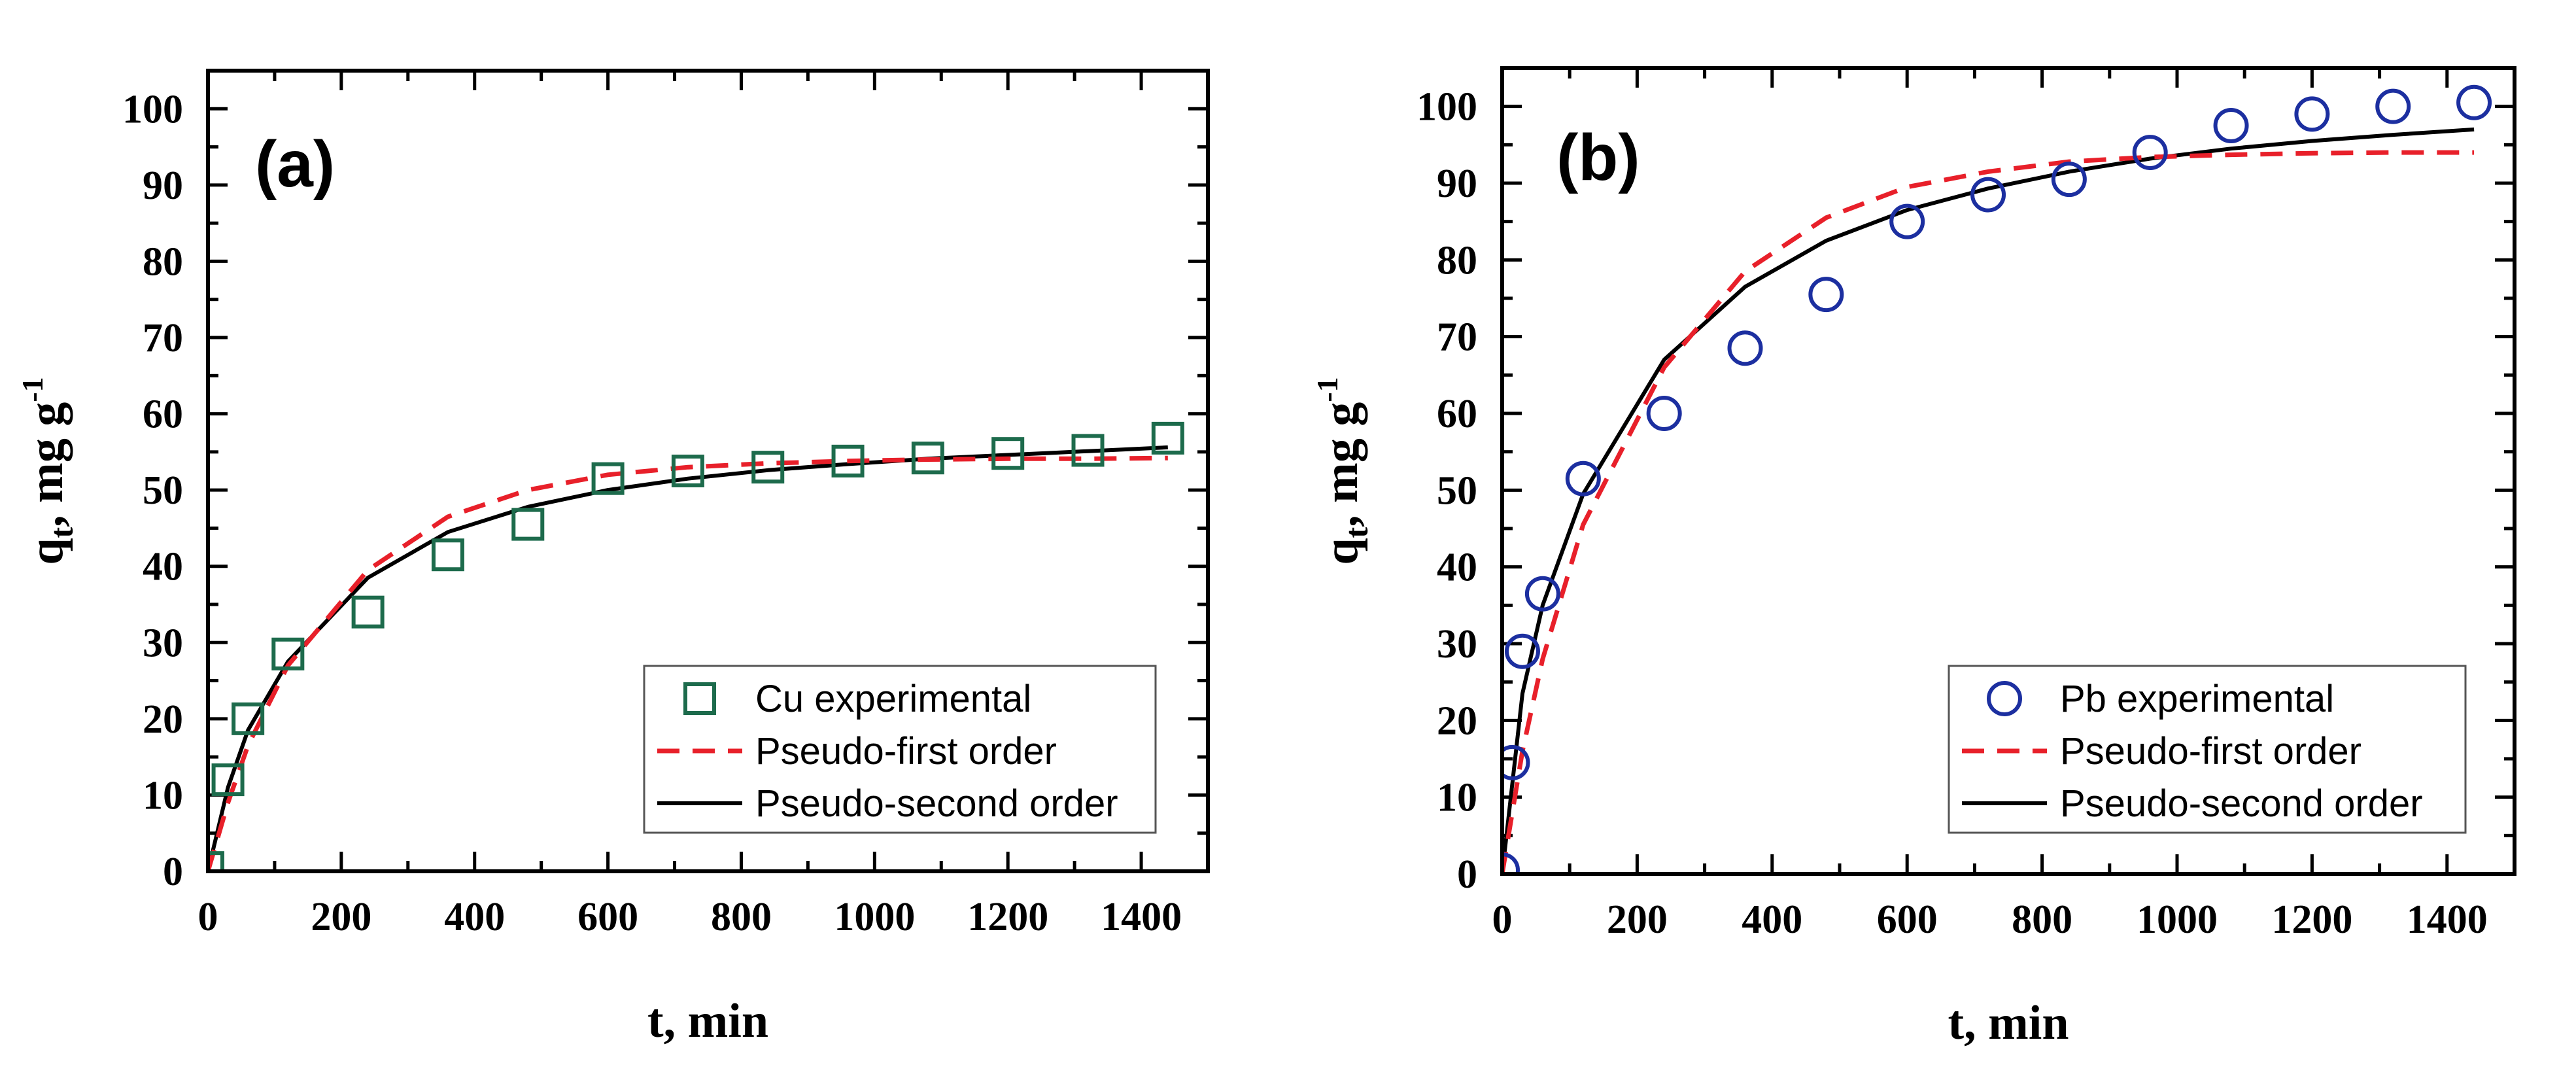 Image resolution: width=2576 pixels, height=1078 pixels. Describe the element at coordinates (893, 699) in the screenshot. I see `legend-label: Cu experimental` at that location.